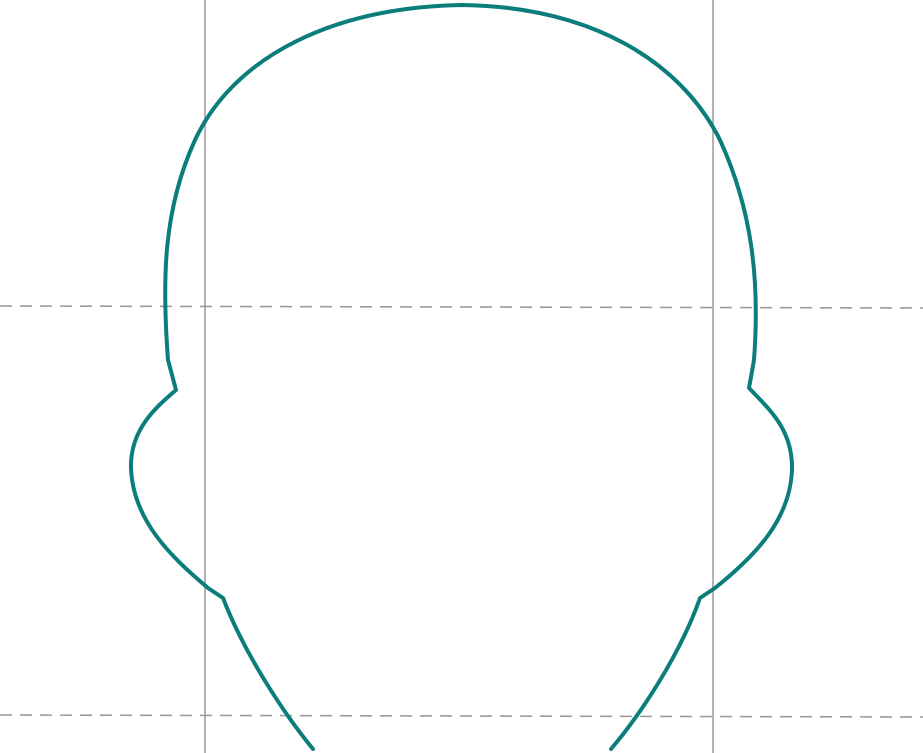 This screenshot has height=753, width=923. Describe the element at coordinates (461, 716) in the screenshot. I see `horizontal-guide-lower` at that location.